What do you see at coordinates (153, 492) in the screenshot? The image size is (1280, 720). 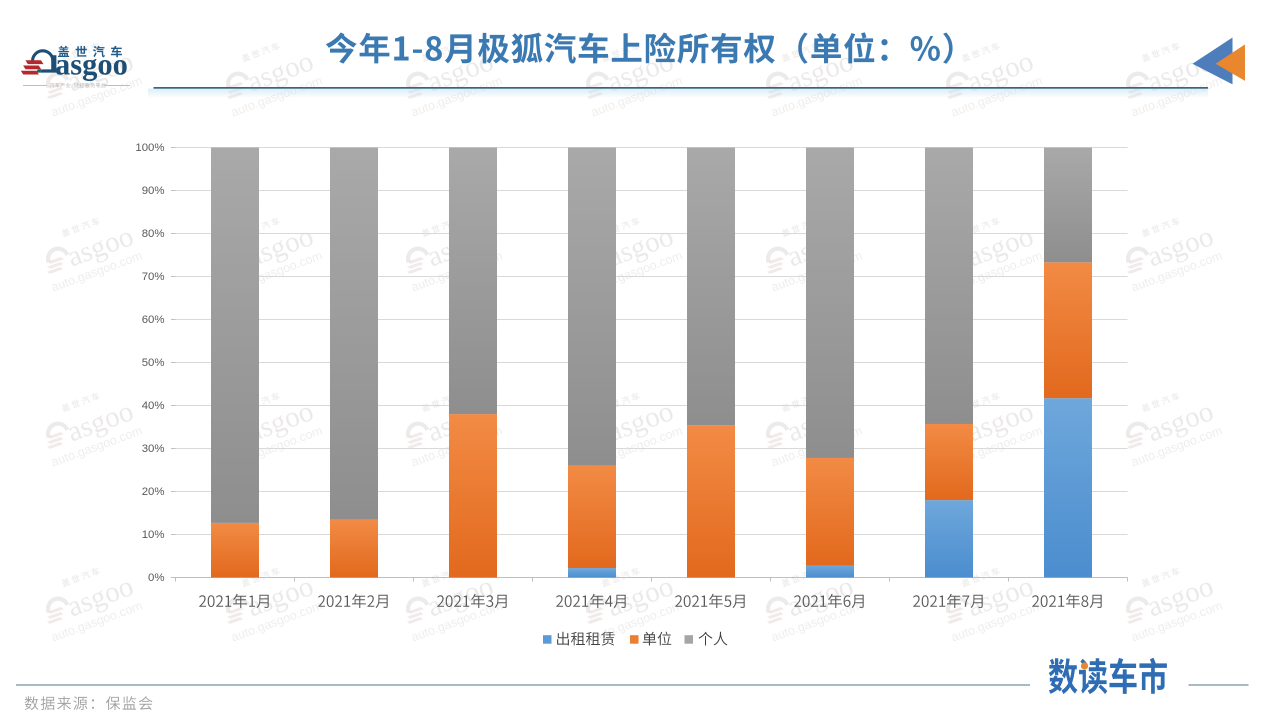 I see `svg-text: 20%` at bounding box center [153, 492].